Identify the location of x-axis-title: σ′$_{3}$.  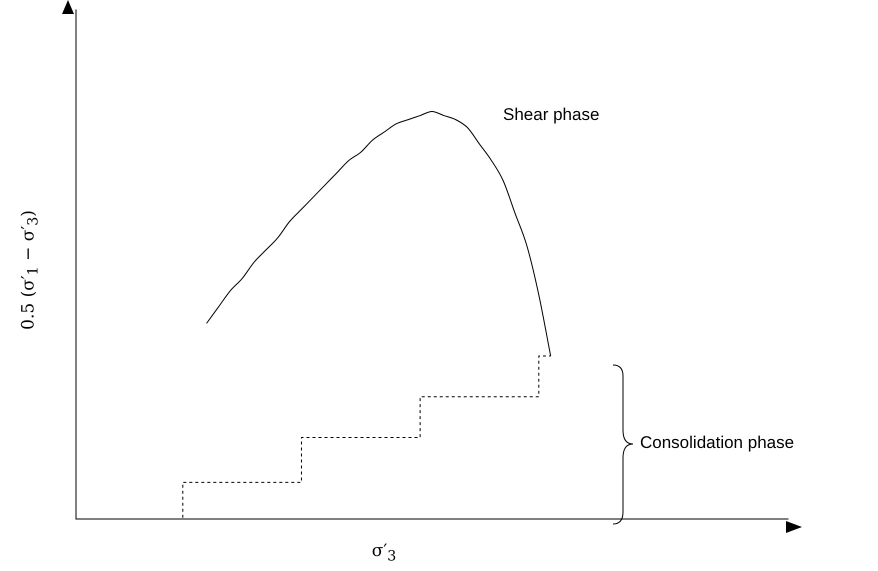
(384, 552).